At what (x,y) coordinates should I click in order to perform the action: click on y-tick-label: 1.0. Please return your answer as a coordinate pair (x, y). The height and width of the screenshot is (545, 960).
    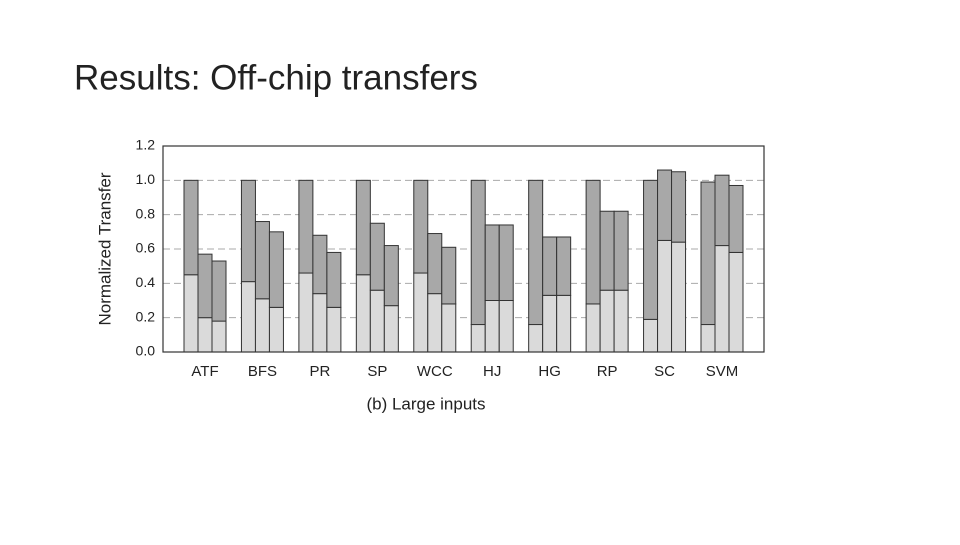
    Looking at the image, I should click on (146, 179).